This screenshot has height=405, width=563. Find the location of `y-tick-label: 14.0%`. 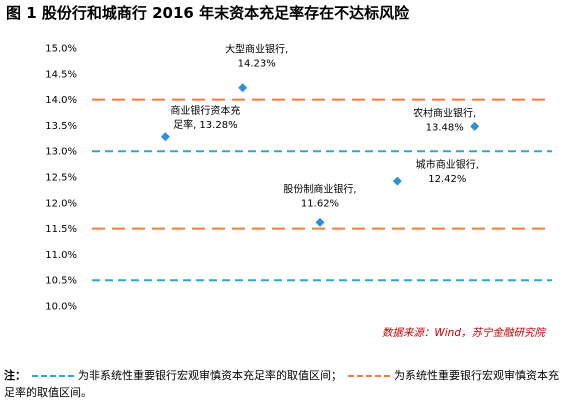

y-tick-label: 14.0% is located at coordinates (61, 100).